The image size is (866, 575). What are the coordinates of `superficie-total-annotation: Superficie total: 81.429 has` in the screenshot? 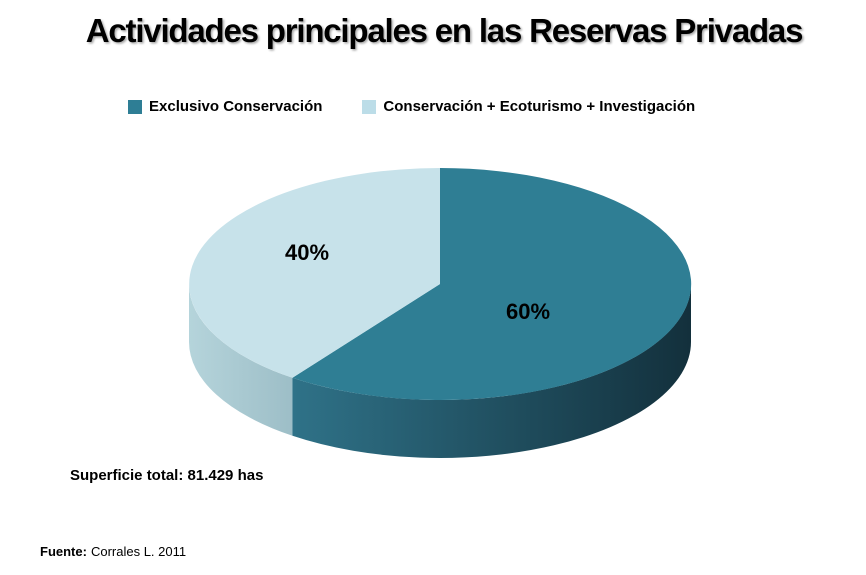 It's located at (167, 475).